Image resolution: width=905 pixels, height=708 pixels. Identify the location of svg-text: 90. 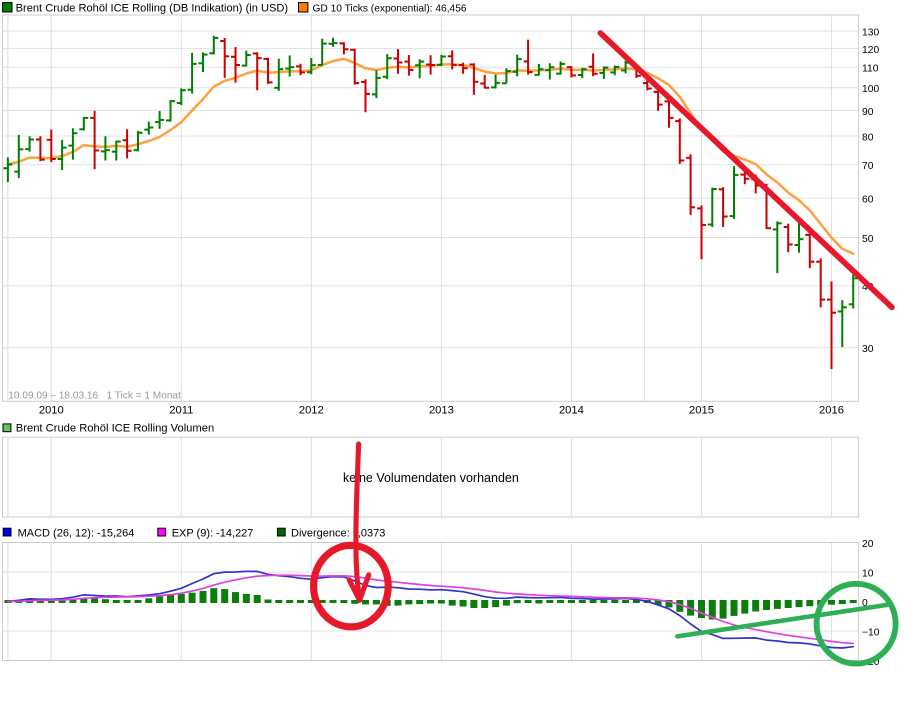
(868, 112).